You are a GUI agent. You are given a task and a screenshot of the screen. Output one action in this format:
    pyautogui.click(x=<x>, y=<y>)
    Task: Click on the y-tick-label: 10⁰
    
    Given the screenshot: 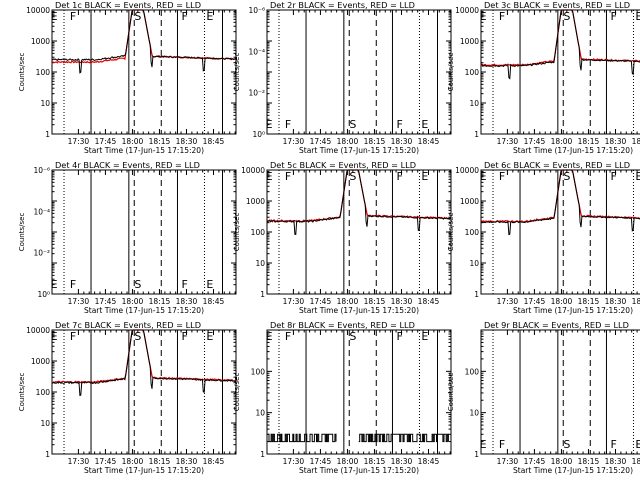 What is the action you would take?
    pyautogui.click(x=258, y=134)
    